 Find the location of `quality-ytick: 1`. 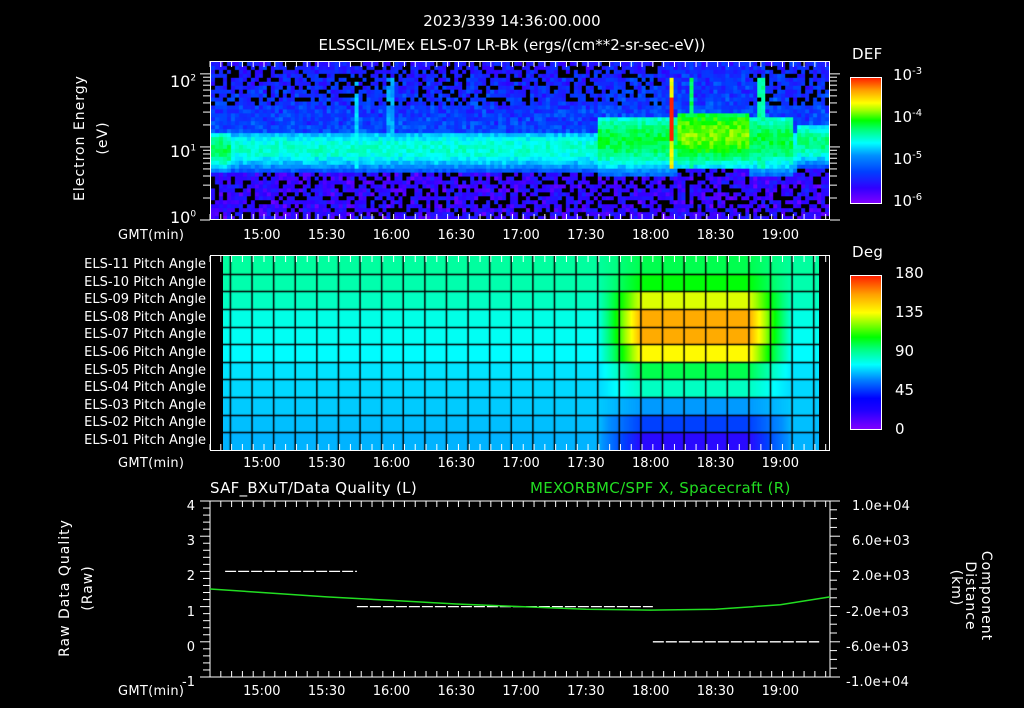

quality-ytick: 1 is located at coordinates (190, 612).